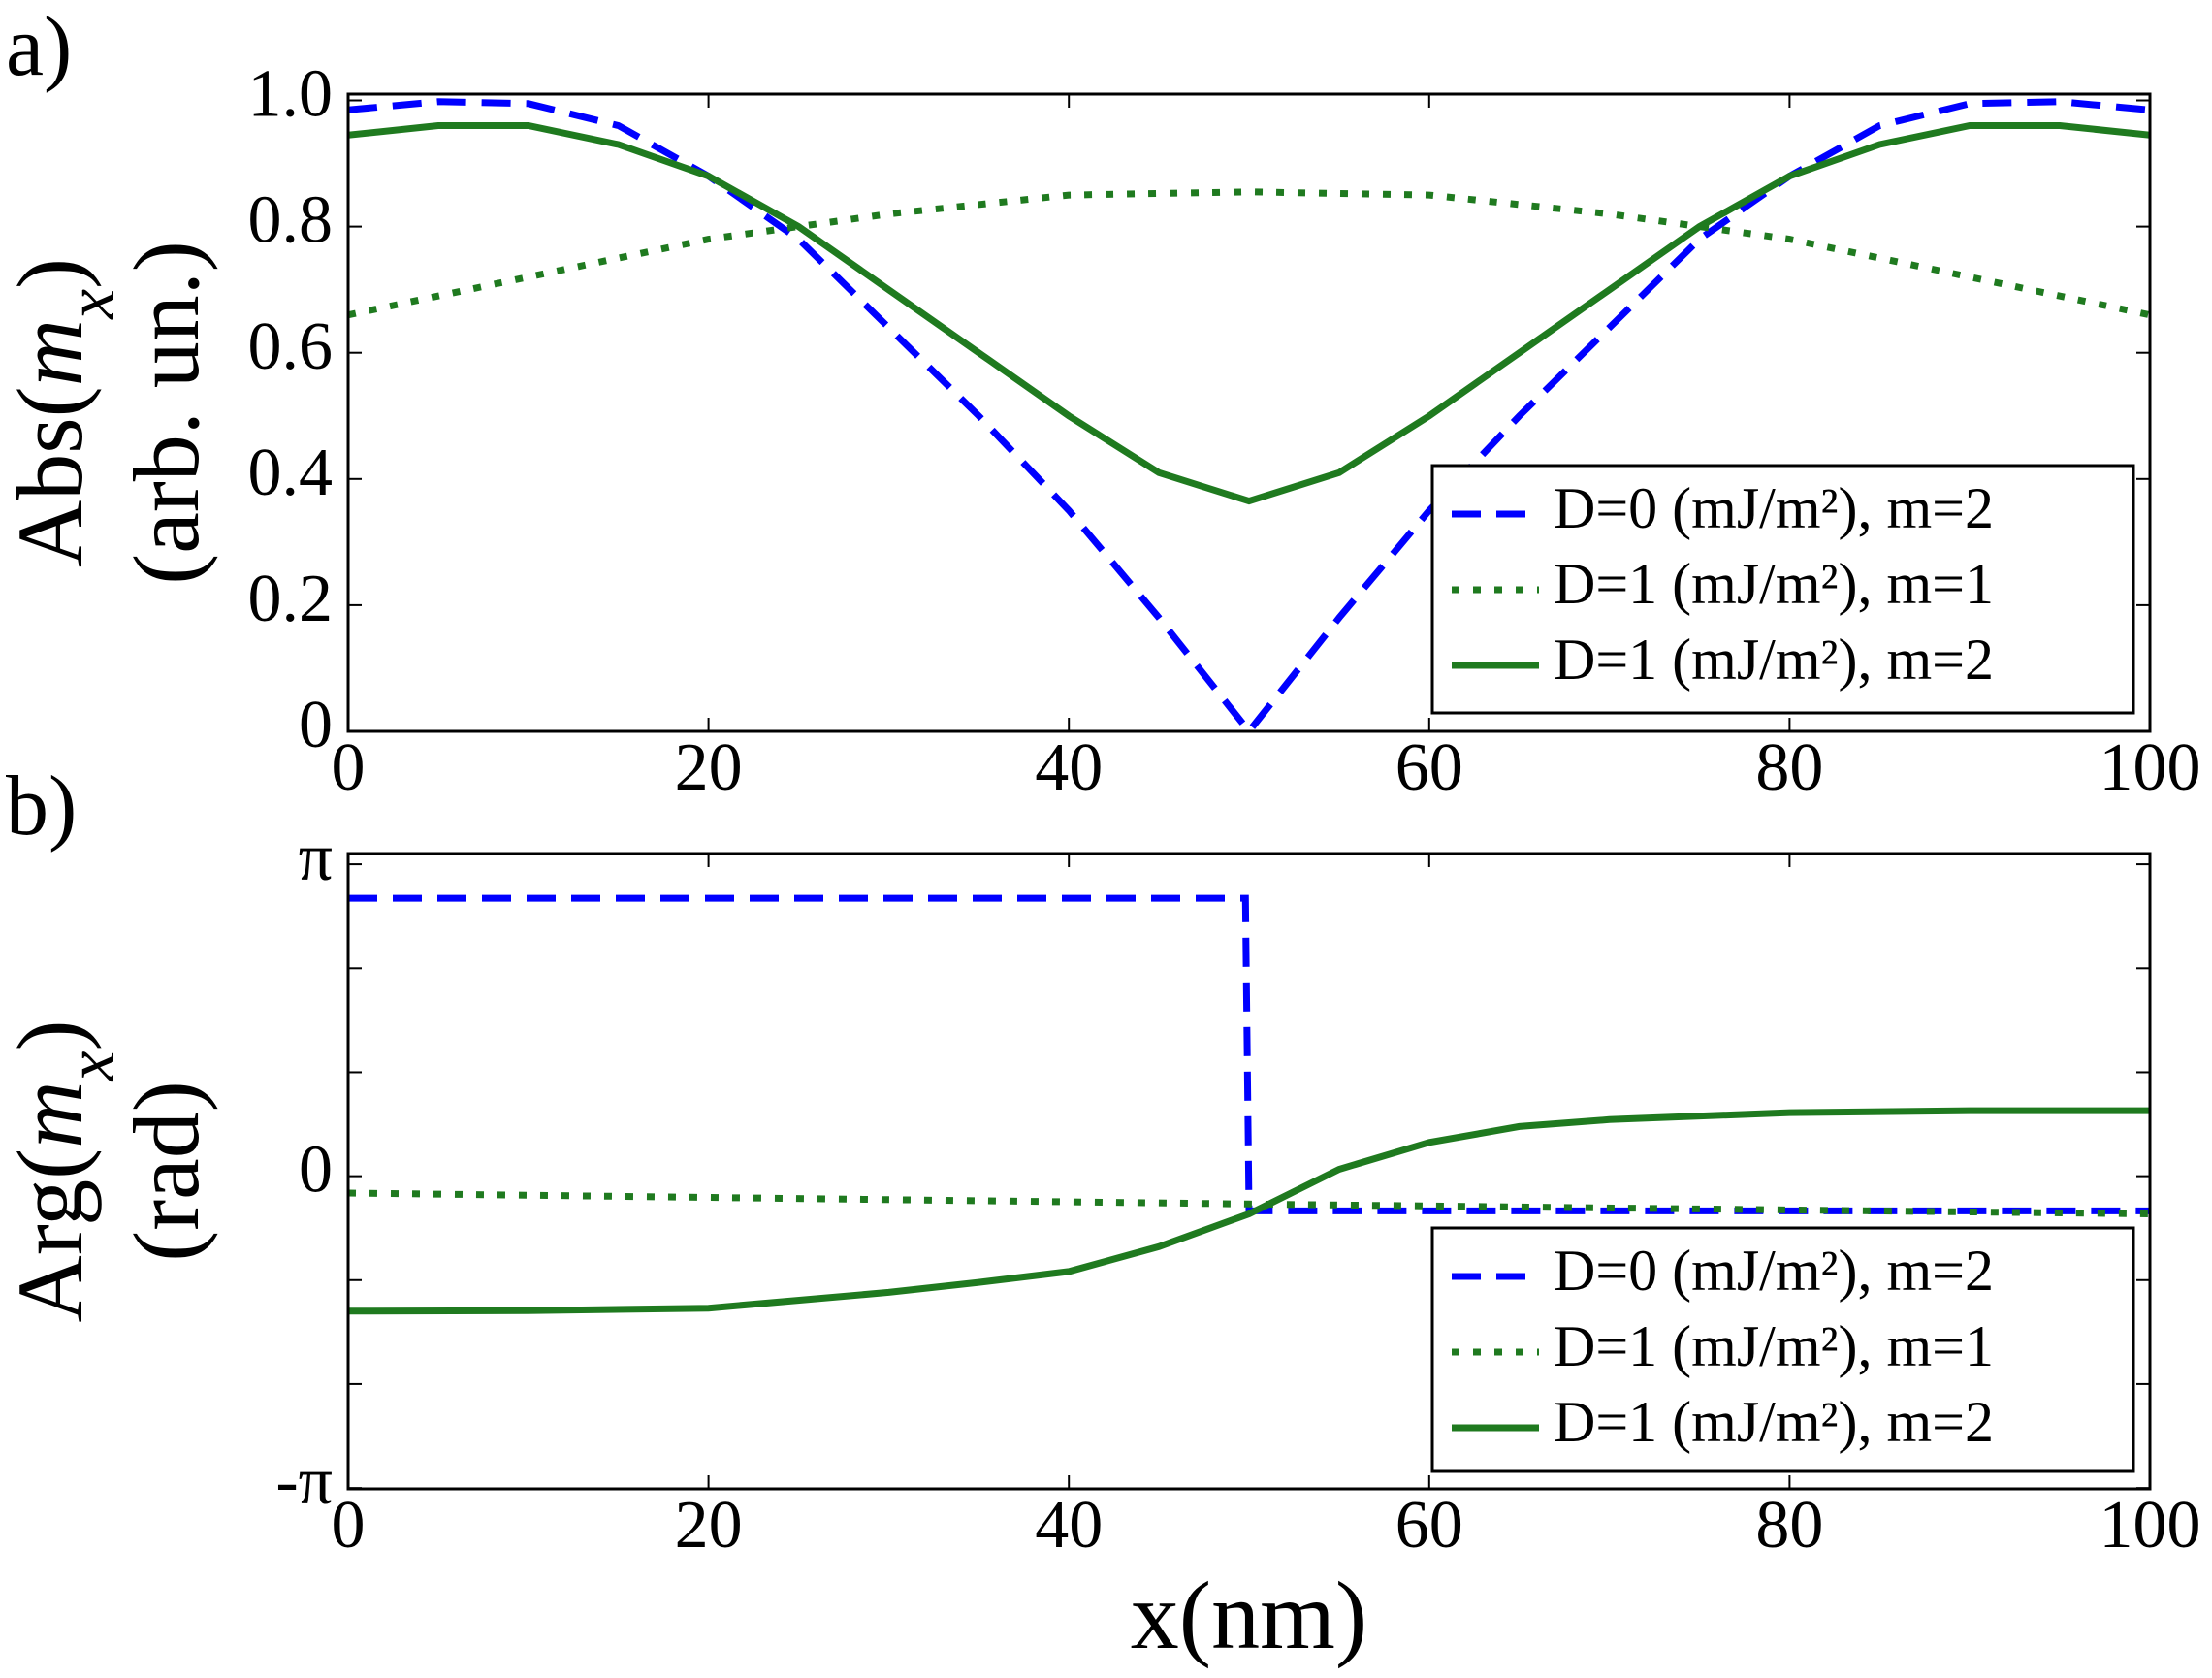  I want to click on panel-label: b), so click(41, 806).